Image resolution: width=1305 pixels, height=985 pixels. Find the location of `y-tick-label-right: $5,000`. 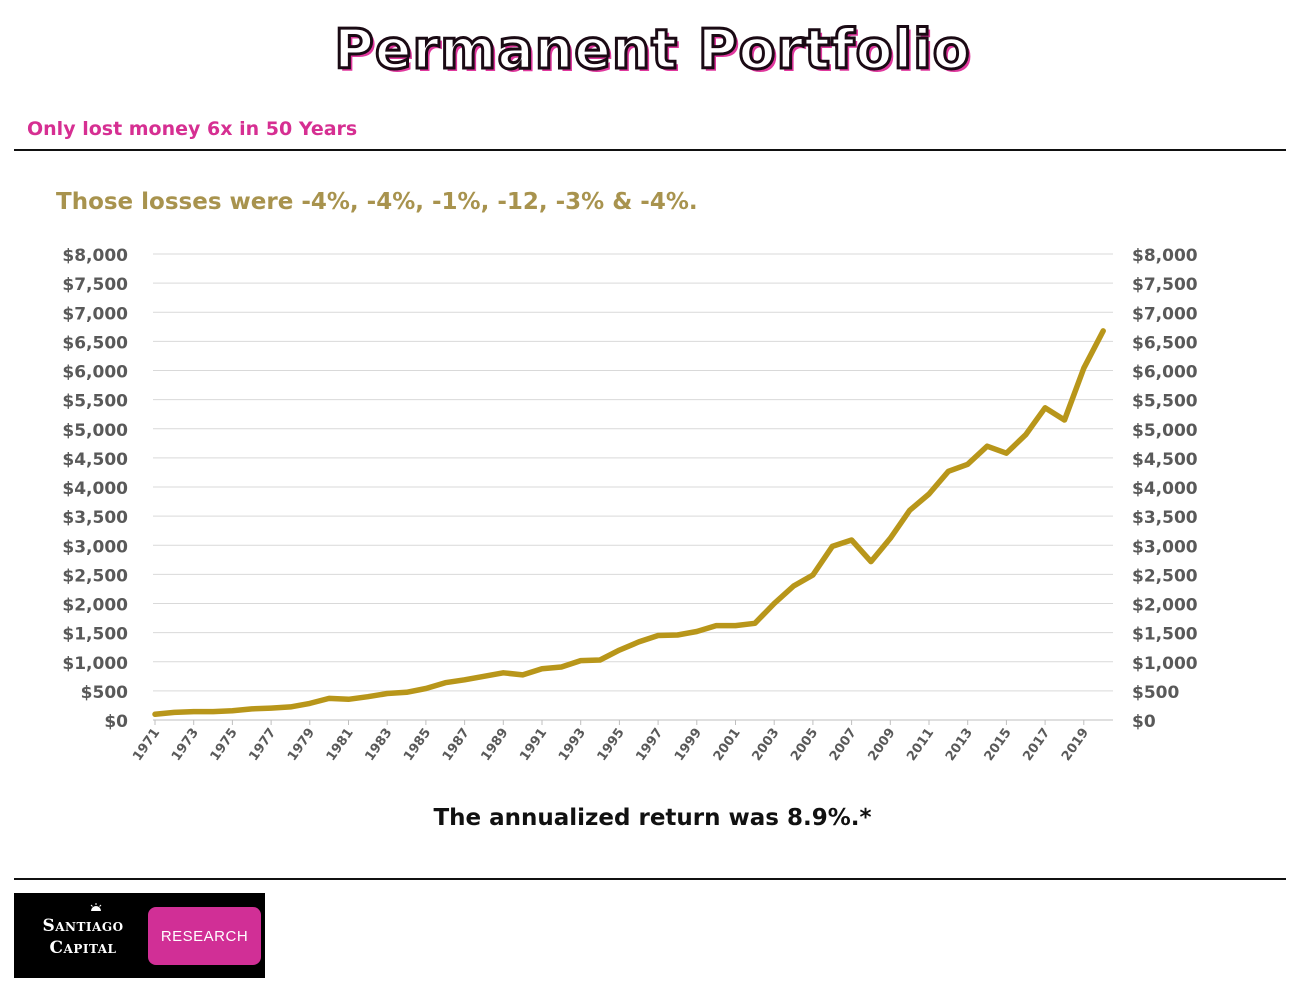

y-tick-label-right: $5,000 is located at coordinates (1165, 431).